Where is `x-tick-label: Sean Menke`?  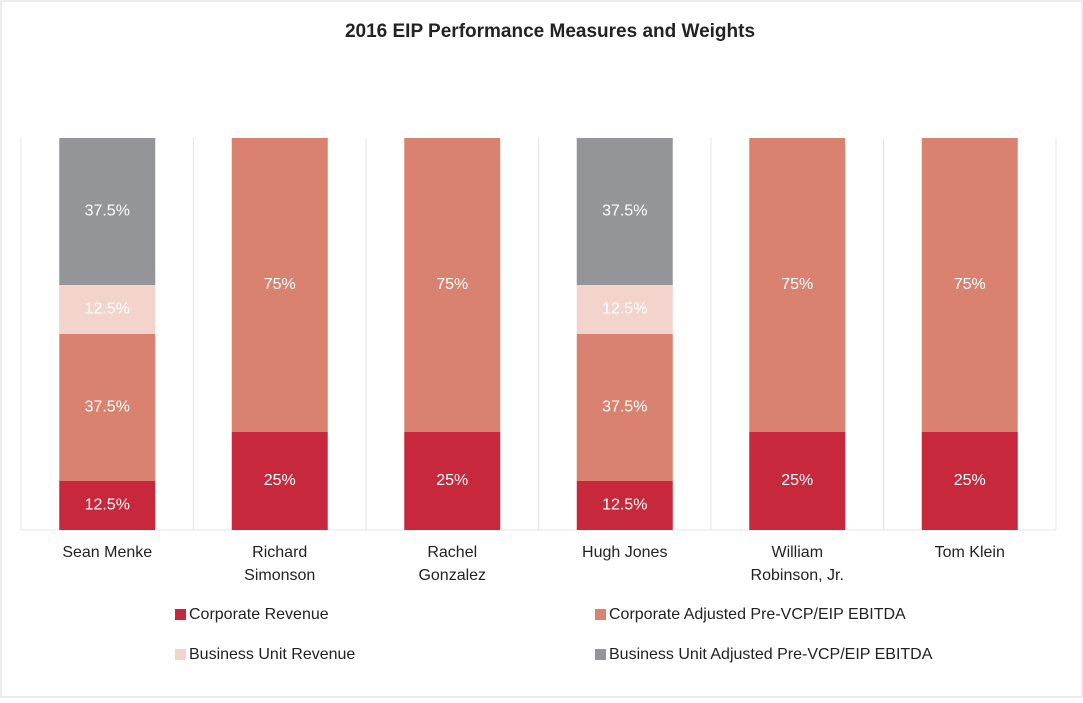
x-tick-label: Sean Menke is located at coordinates (107, 552).